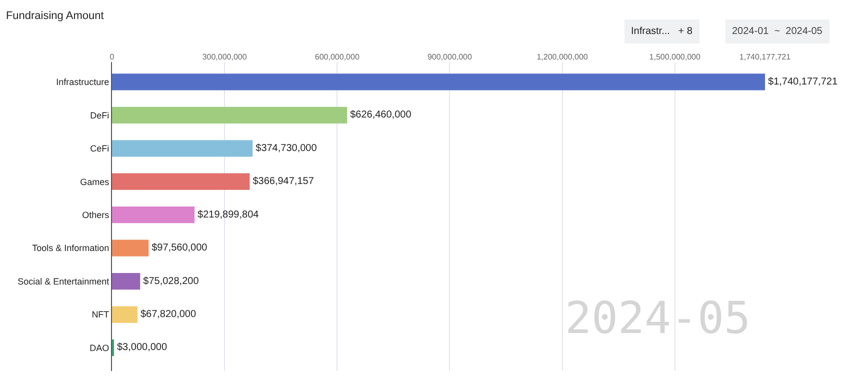 Image resolution: width=850 pixels, height=377 pixels. Describe the element at coordinates (112, 57) in the screenshot. I see `x-tick-label: 0` at that location.